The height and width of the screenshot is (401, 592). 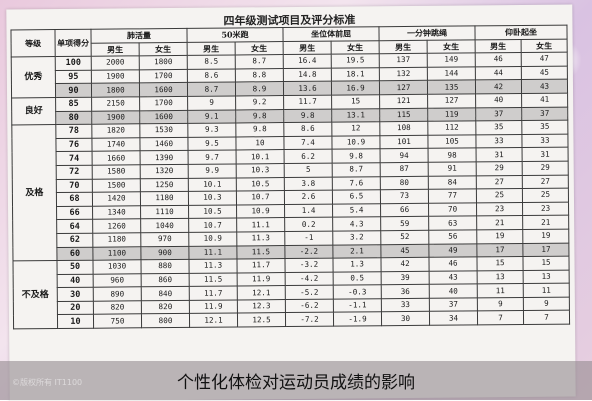 I want to click on value-cell: 2.1, so click(x=356, y=251).